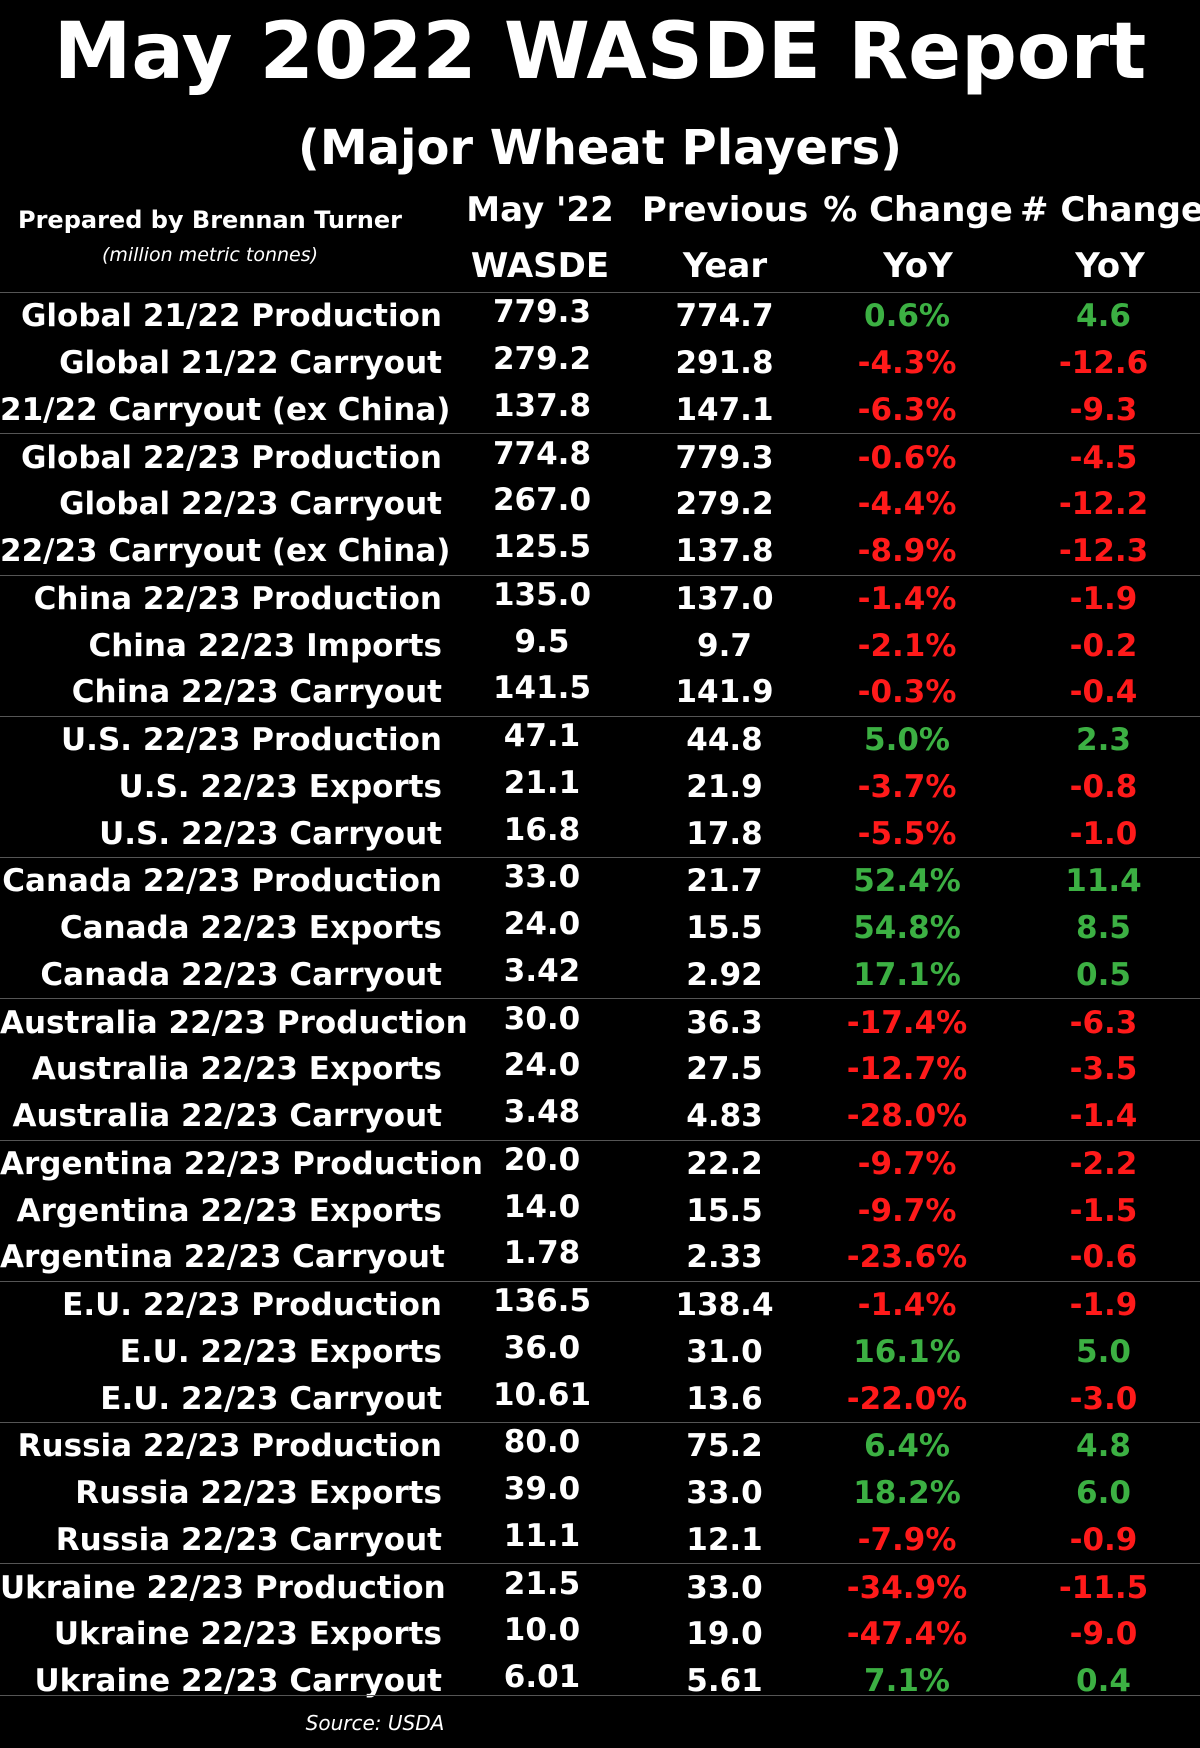 The image size is (1200, 1748). I want to click on pct-change-value: -7.9%, so click(907, 1539).